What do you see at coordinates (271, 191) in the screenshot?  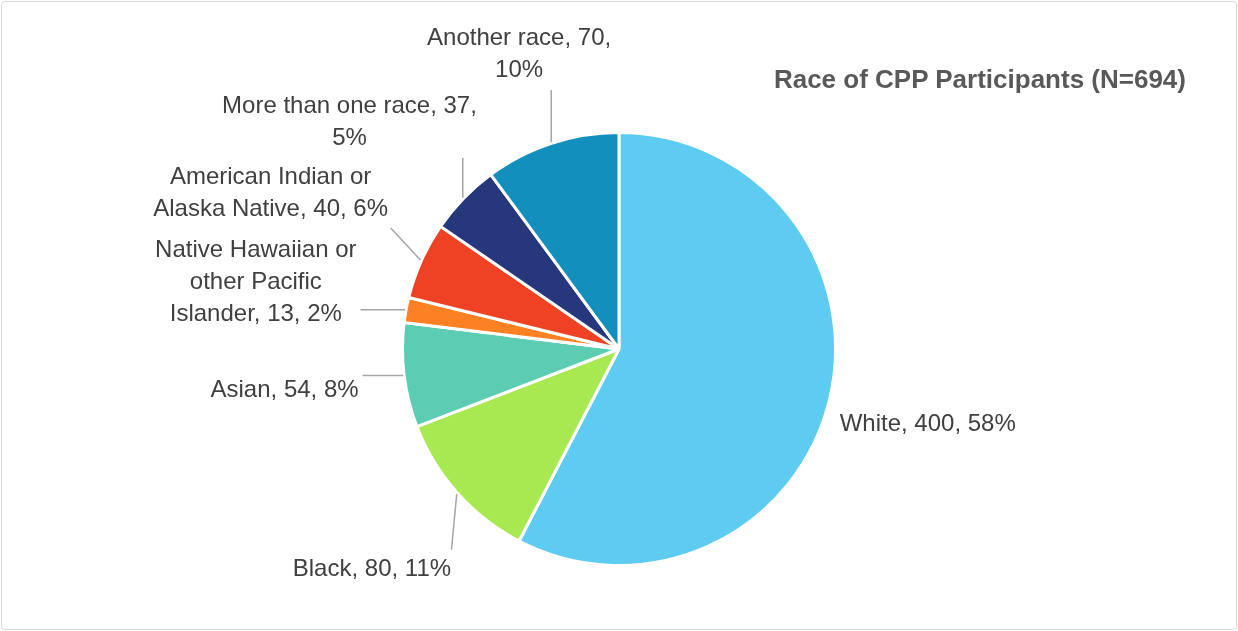 I see `slice-label: American Indian or Alaska Native, 40, 6%` at bounding box center [271, 191].